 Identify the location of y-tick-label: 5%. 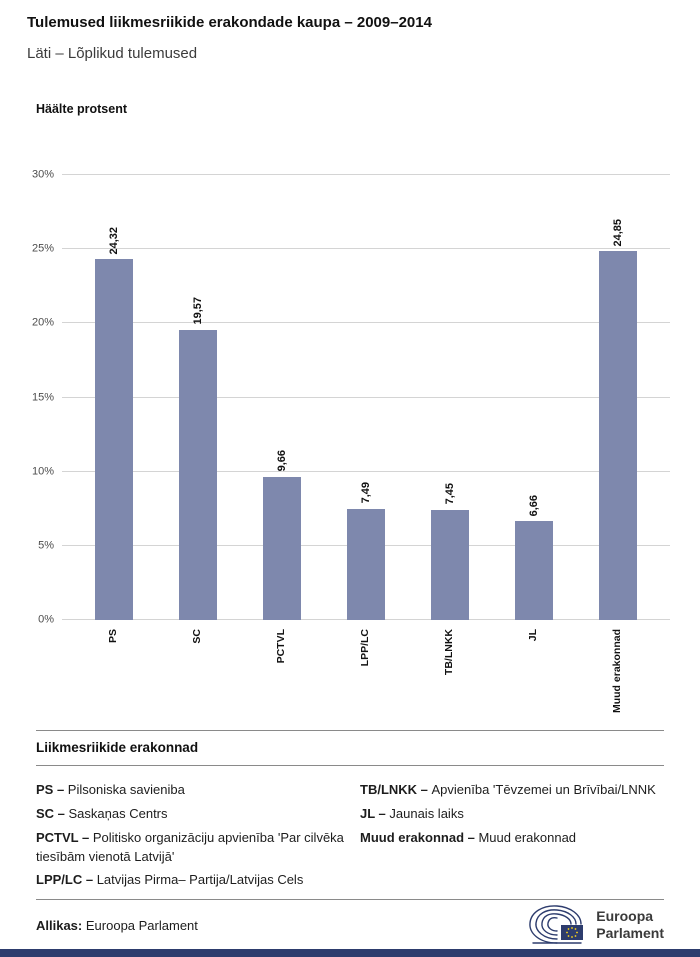
(46, 545).